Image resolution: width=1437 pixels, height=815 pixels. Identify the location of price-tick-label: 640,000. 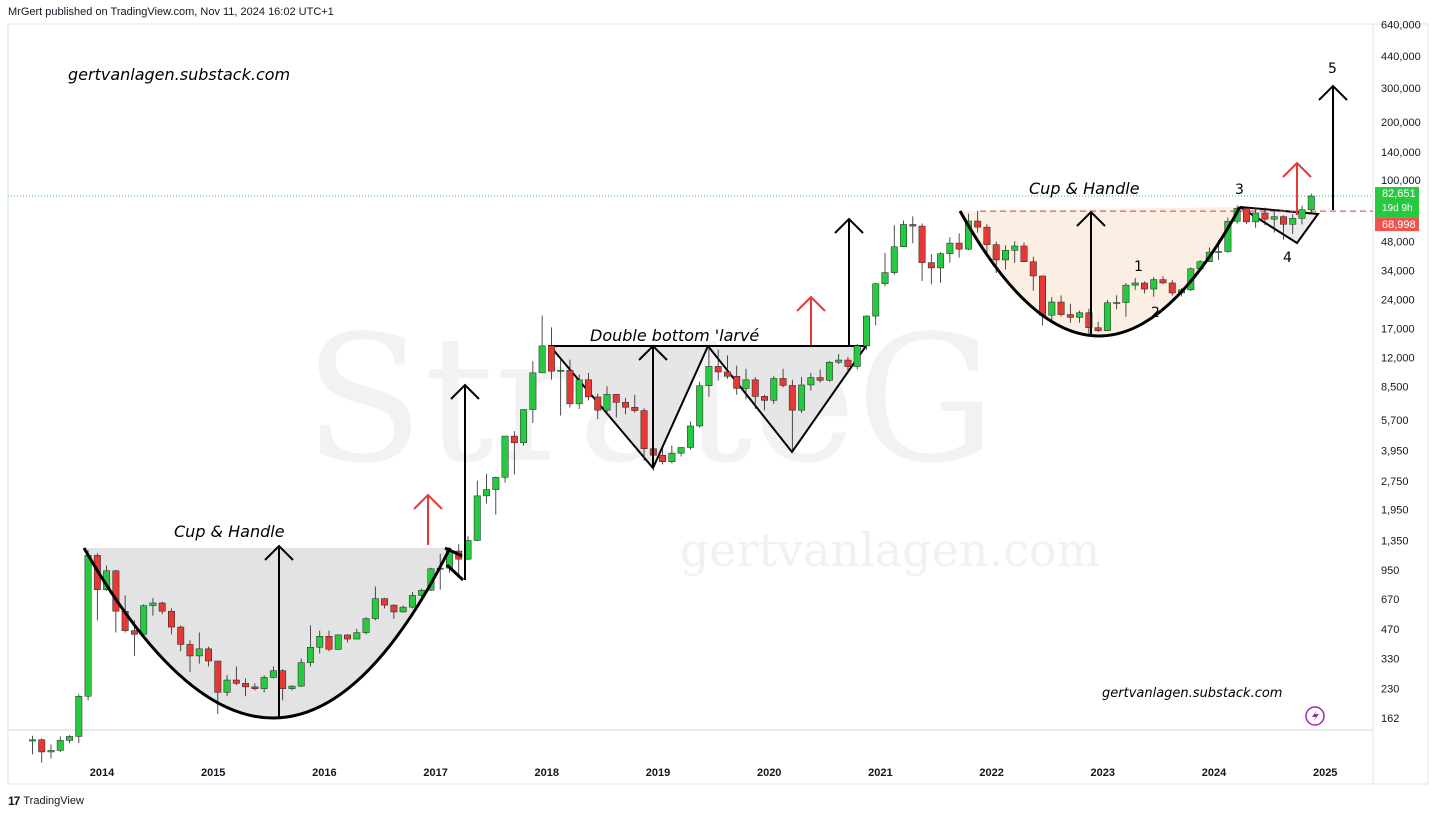
(1401, 26).